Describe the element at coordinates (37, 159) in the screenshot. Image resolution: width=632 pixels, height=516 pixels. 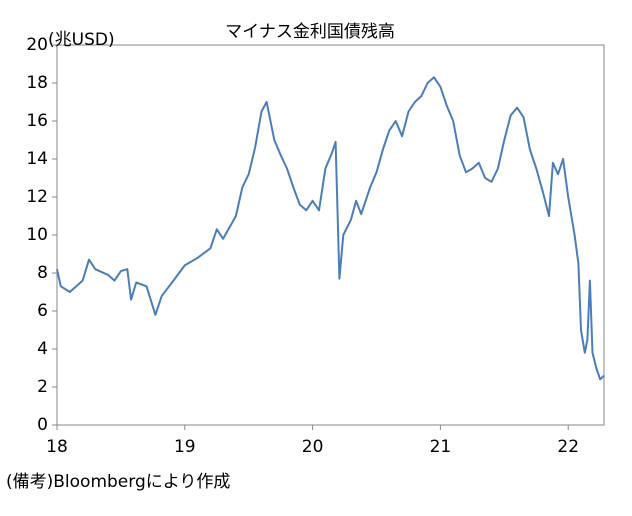
I see `y-tick-label: 14` at that location.